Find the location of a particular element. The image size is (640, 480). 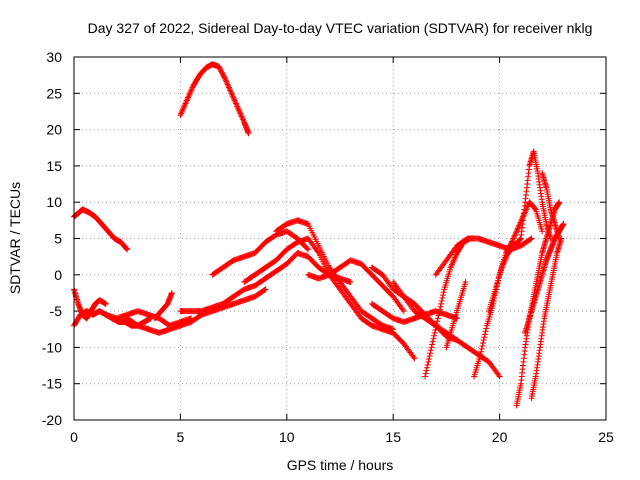

series-pass-b is located at coordinates (214, 99).